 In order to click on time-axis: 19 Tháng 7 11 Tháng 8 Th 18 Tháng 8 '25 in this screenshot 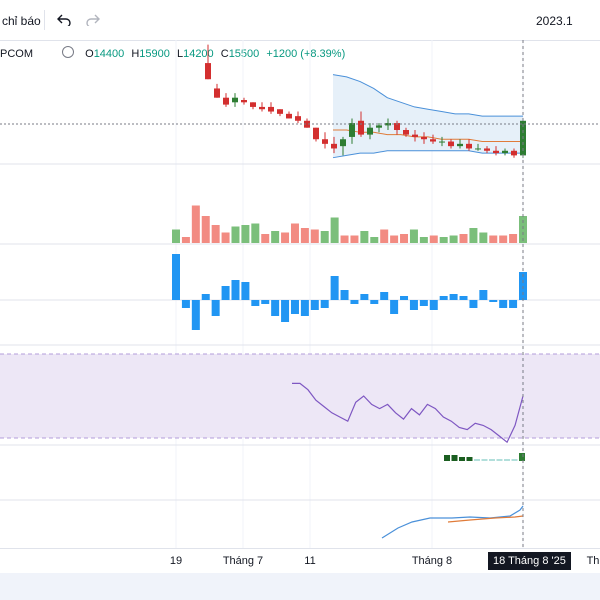, I will do `click(300, 560)`.